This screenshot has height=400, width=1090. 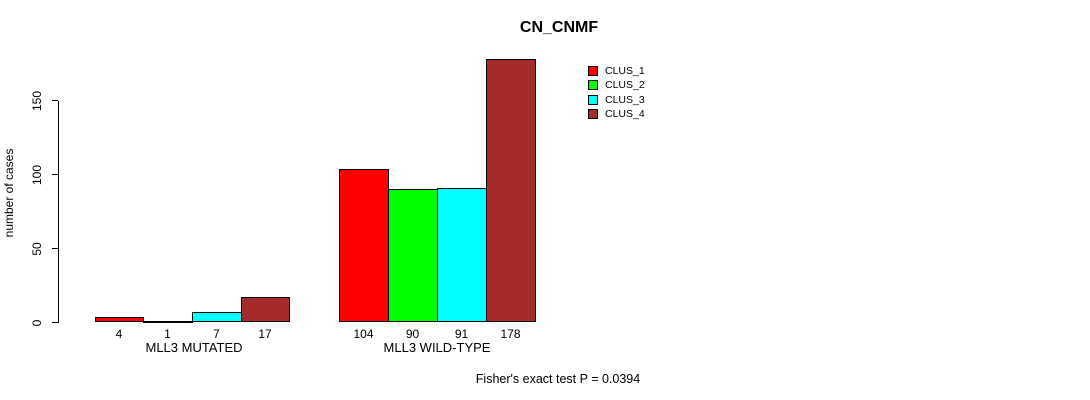 I want to click on y-axis-tick-label: 50, so click(x=36, y=248).